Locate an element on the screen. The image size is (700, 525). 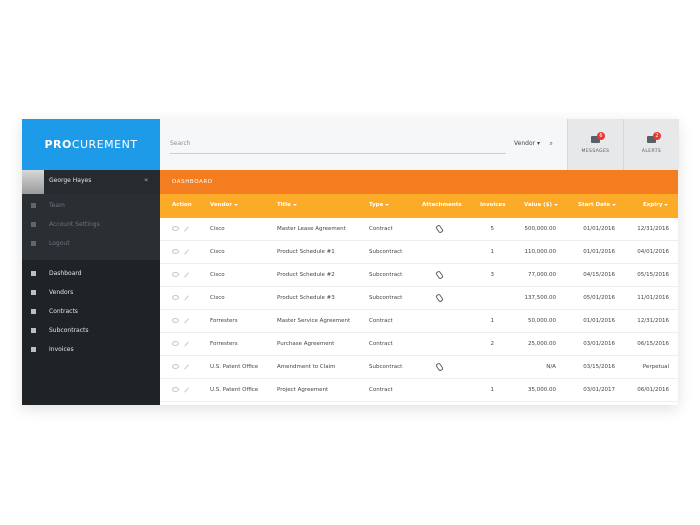
expiry-cell: 04/01/2016 is located at coordinates (653, 252).